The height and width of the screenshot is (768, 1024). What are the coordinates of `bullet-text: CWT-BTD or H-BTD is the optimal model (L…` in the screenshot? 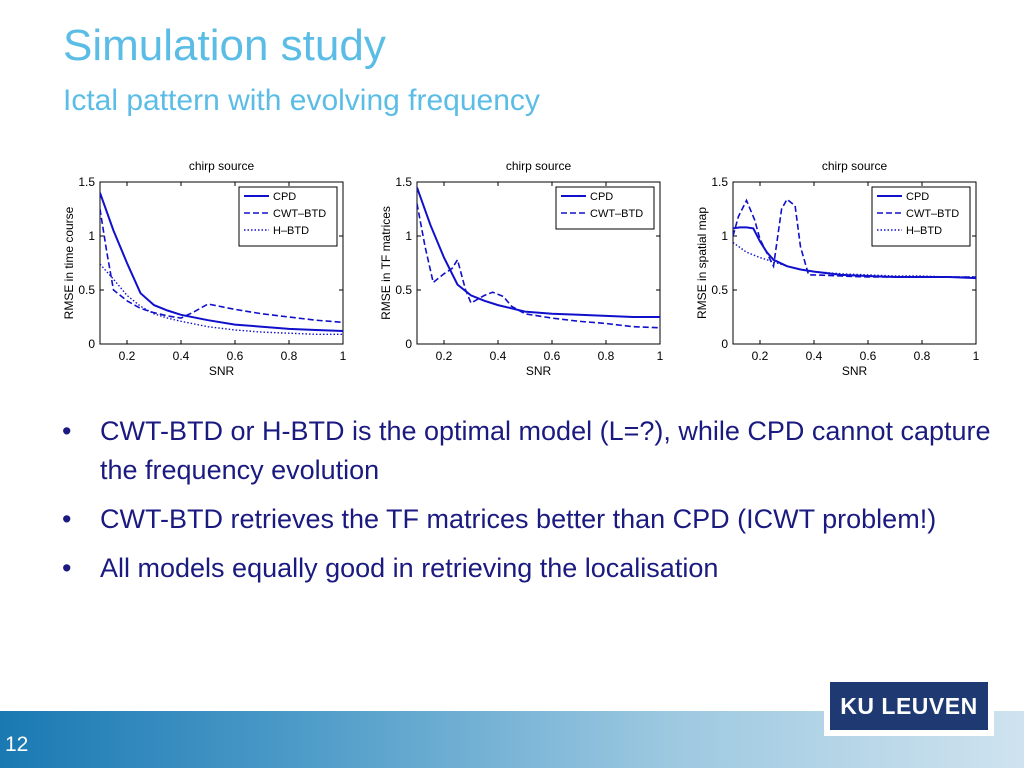 It's located at (545, 450).